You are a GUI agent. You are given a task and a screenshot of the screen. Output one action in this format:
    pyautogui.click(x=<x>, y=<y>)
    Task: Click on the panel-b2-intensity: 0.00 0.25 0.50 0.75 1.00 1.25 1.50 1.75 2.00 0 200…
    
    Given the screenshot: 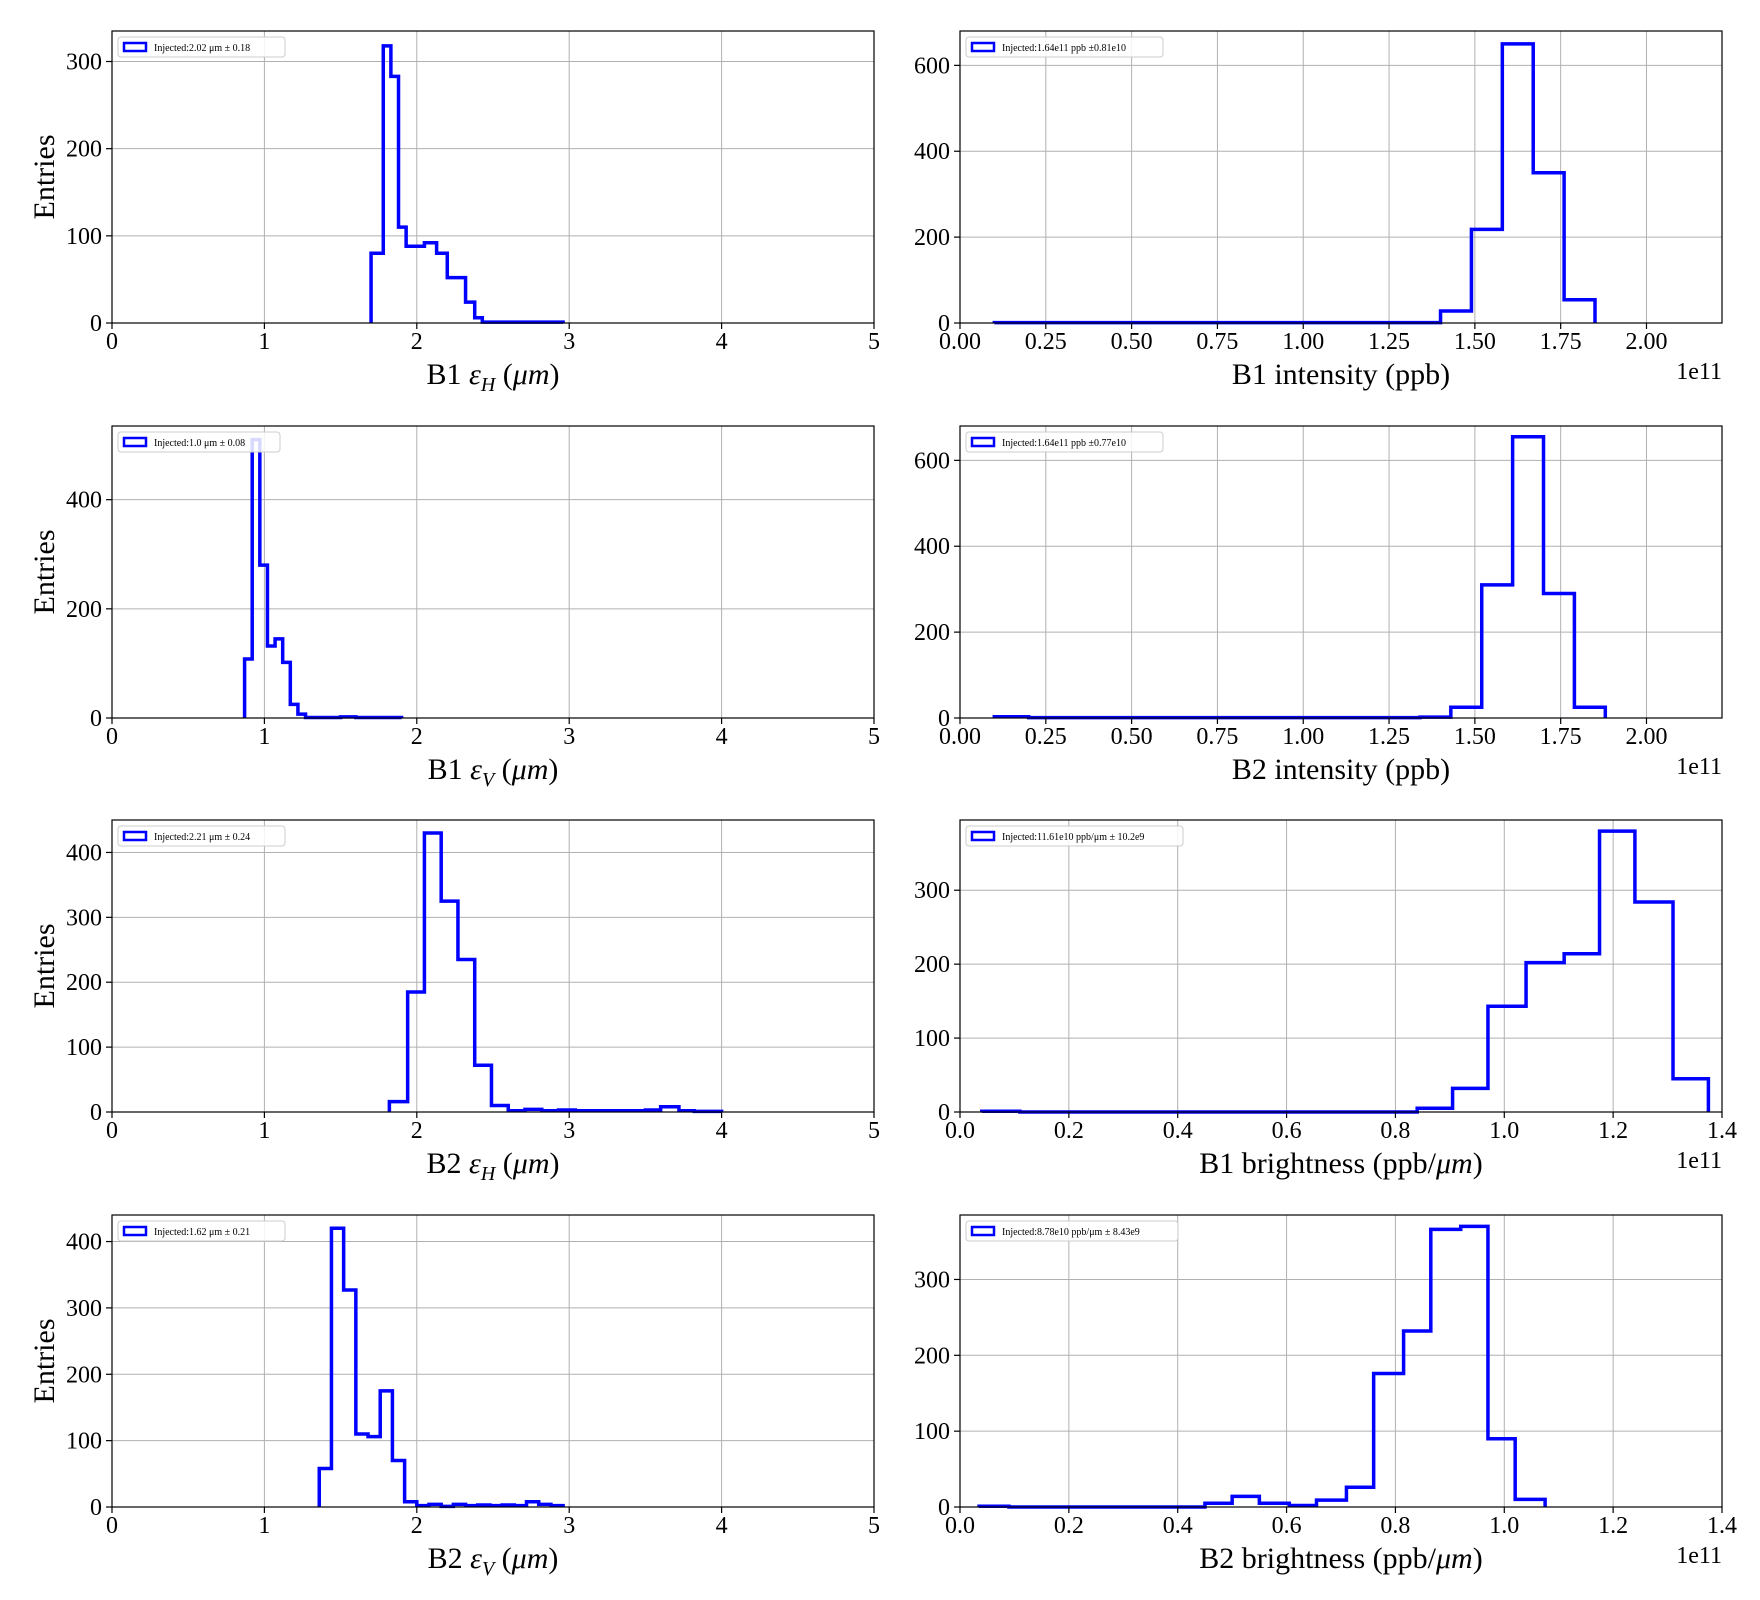 What is the action you would take?
    pyautogui.click(x=1318, y=605)
    